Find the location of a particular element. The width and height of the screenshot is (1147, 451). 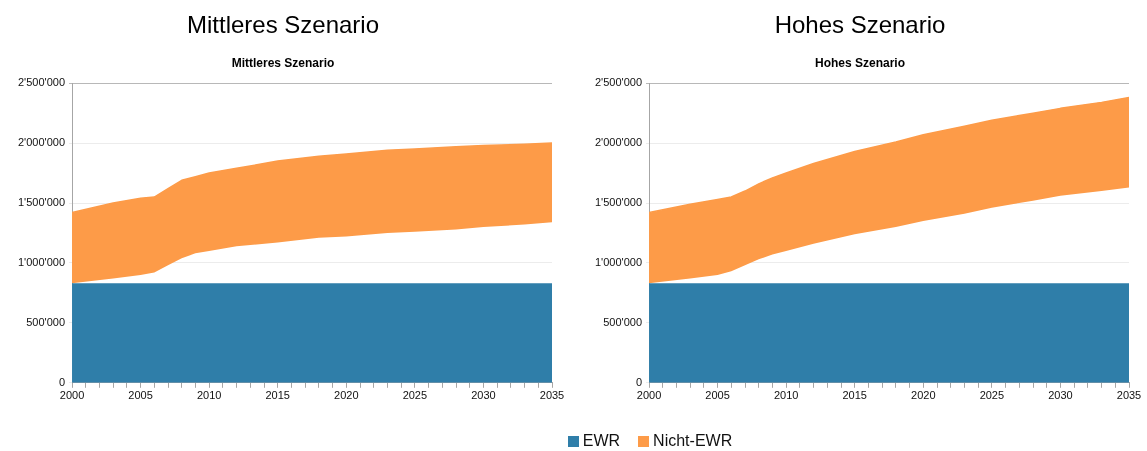

legend-label: Nicht-EWR is located at coordinates (693, 441).